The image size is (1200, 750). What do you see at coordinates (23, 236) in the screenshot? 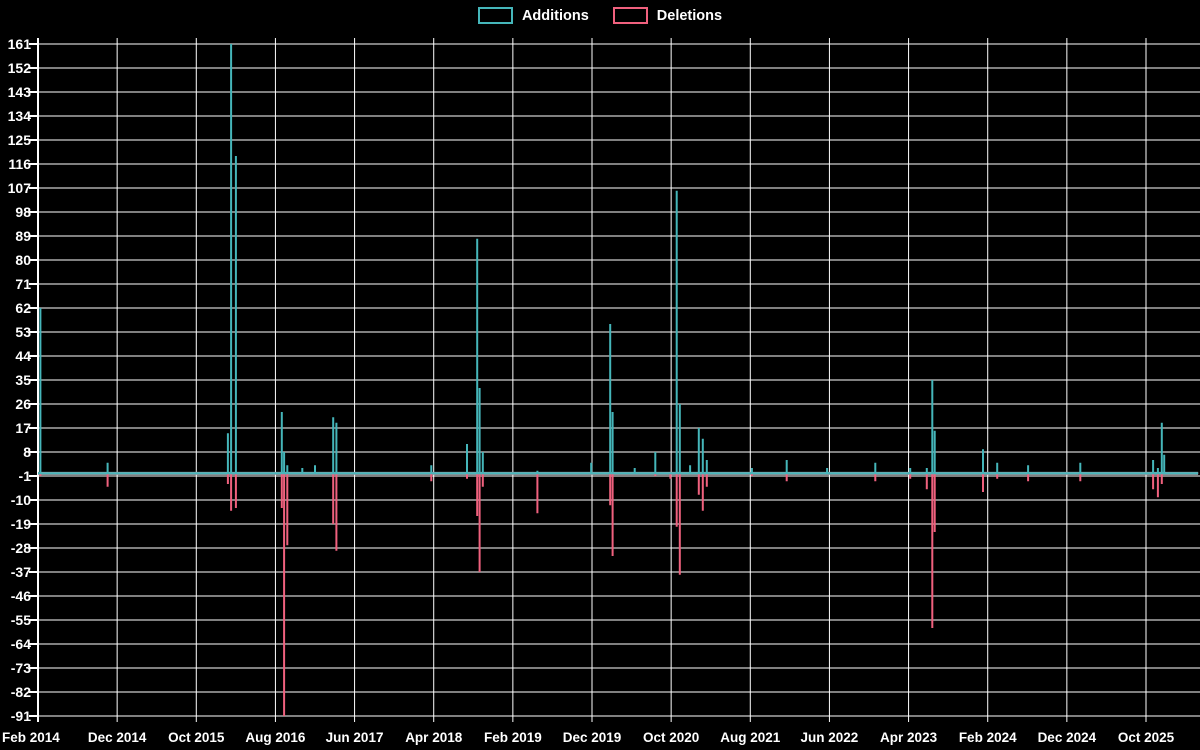
I see `y-axis-tick-label: 89` at bounding box center [23, 236].